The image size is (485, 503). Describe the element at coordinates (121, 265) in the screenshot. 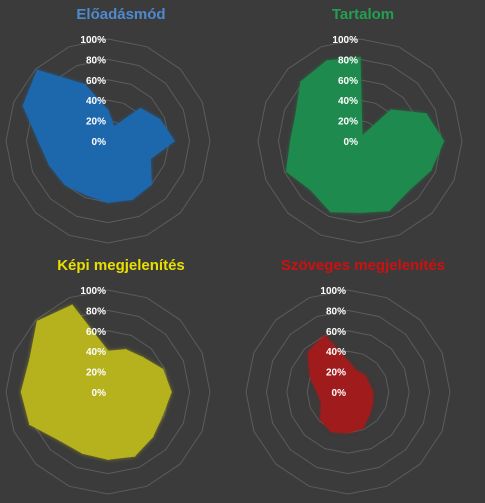

I see `chart-title: Képi megjelenítés` at that location.